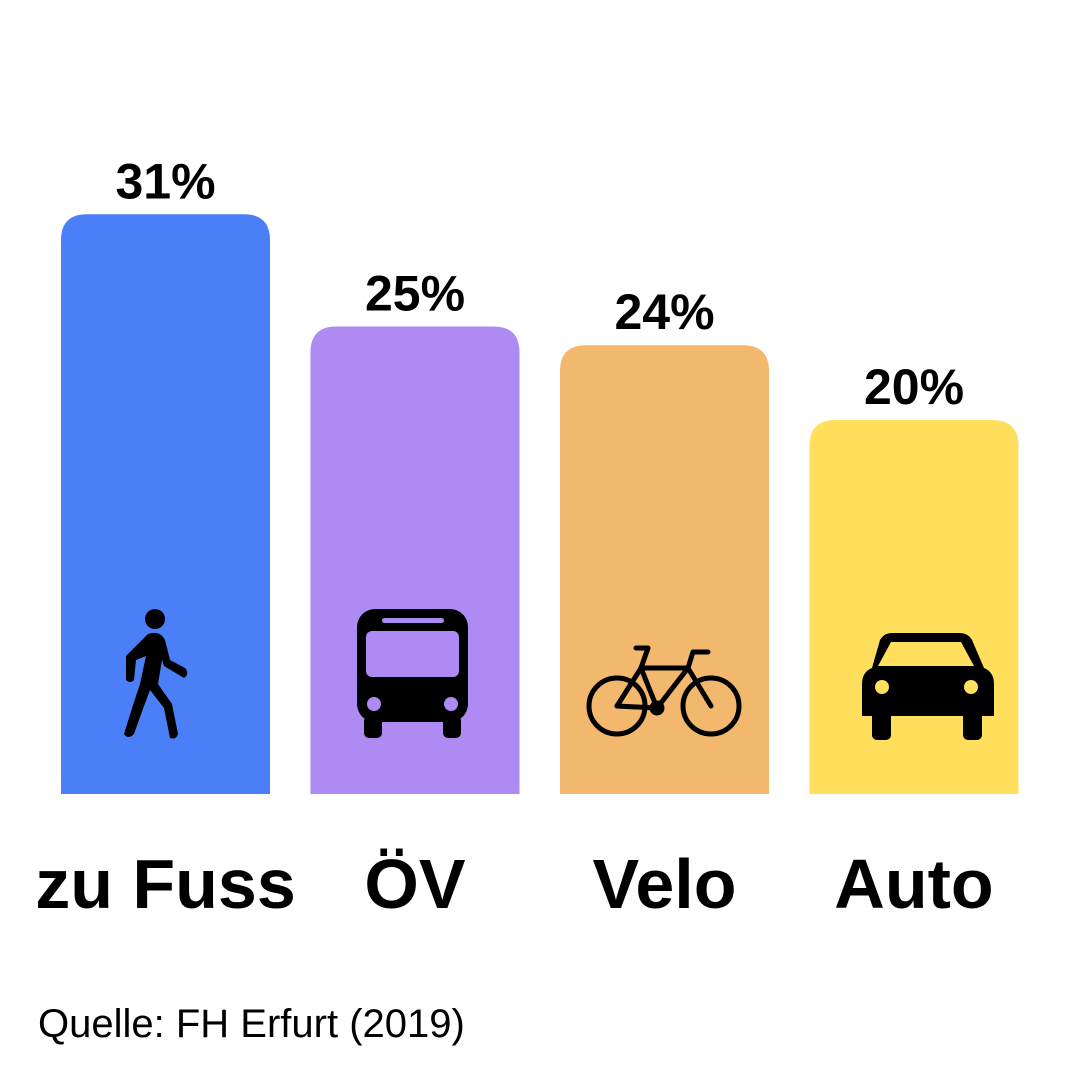 This screenshot has width=1080, height=1080. I want to click on source-note: Quelle: FH Erfurt (2019), so click(251, 1024).